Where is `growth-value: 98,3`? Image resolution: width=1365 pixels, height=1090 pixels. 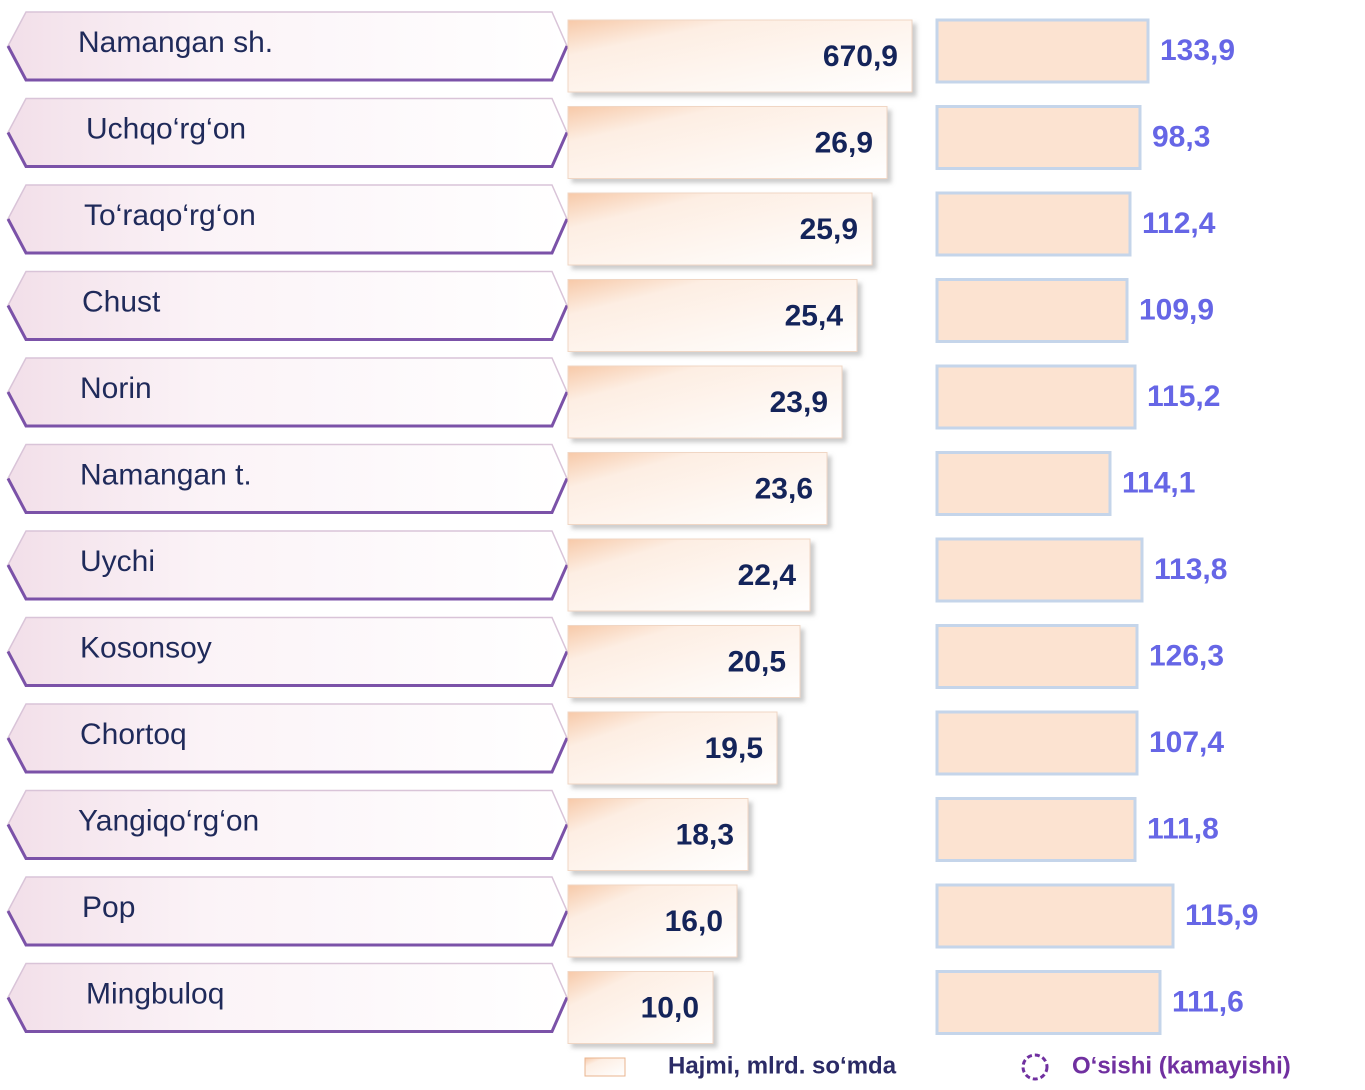 growth-value: 98,3 is located at coordinates (1181, 136).